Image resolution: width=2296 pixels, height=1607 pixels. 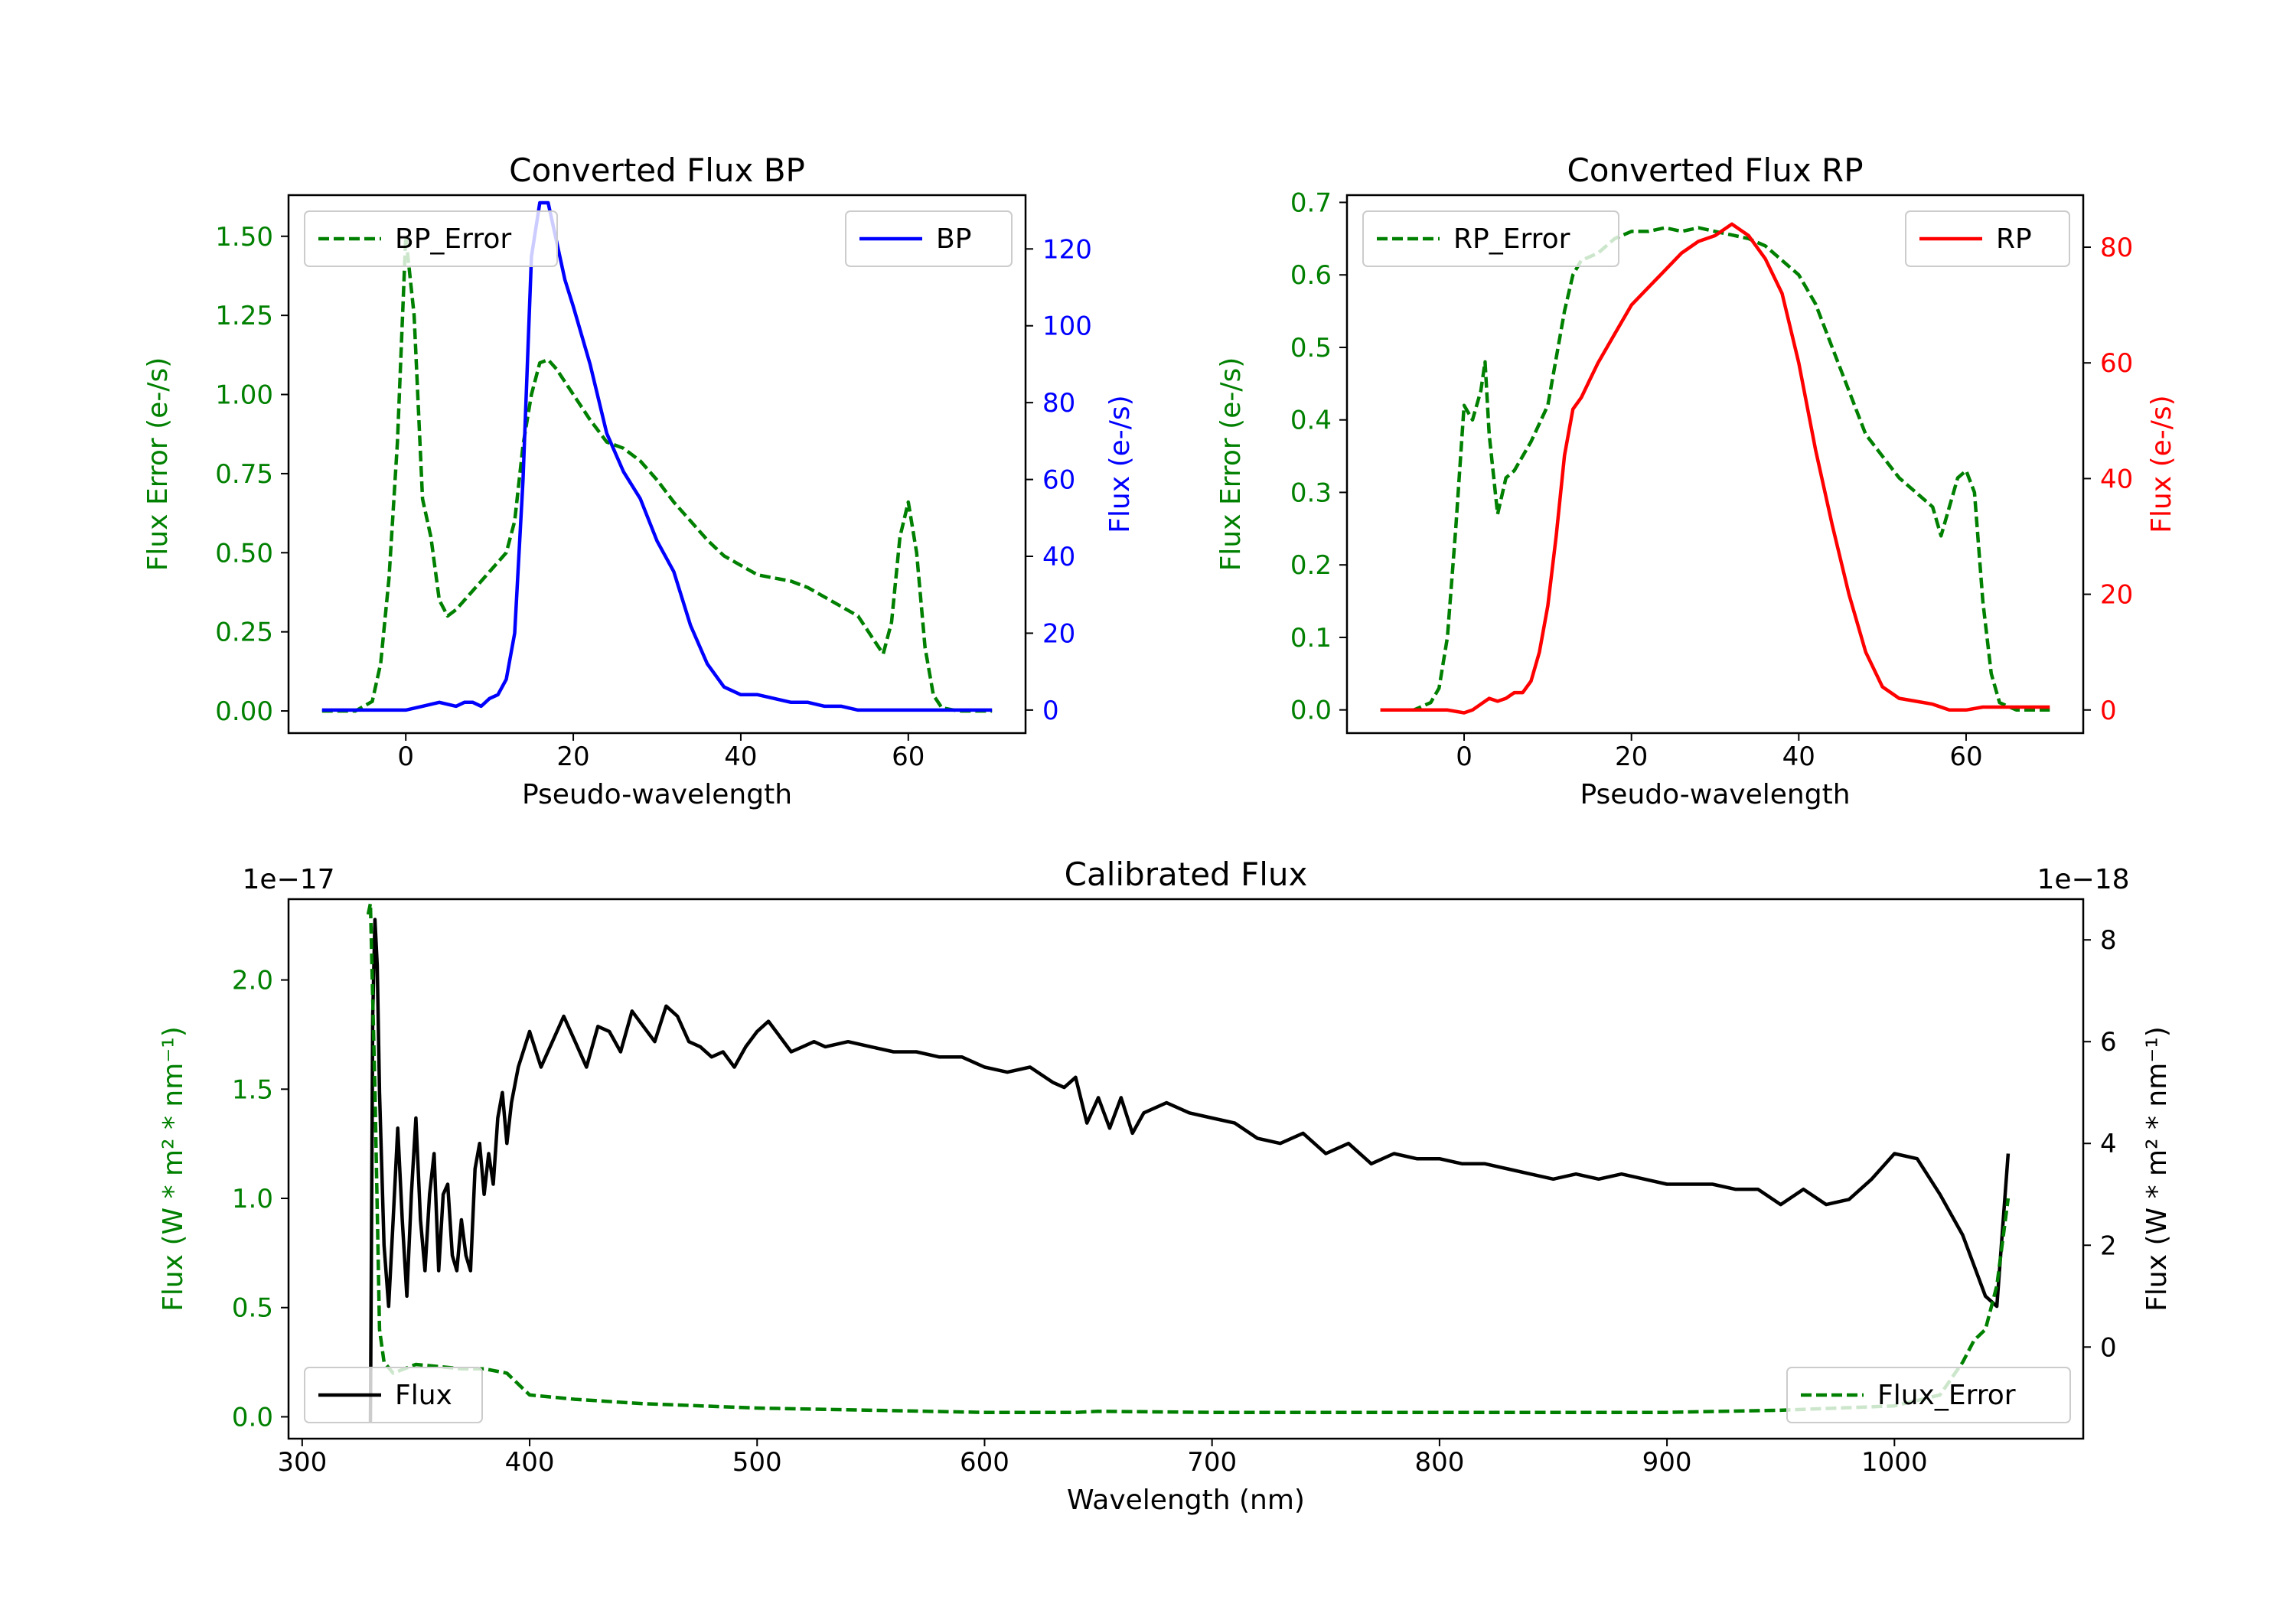 What do you see at coordinates (1511, 239) in the screenshot?
I see `legend-label: RP_Error` at bounding box center [1511, 239].